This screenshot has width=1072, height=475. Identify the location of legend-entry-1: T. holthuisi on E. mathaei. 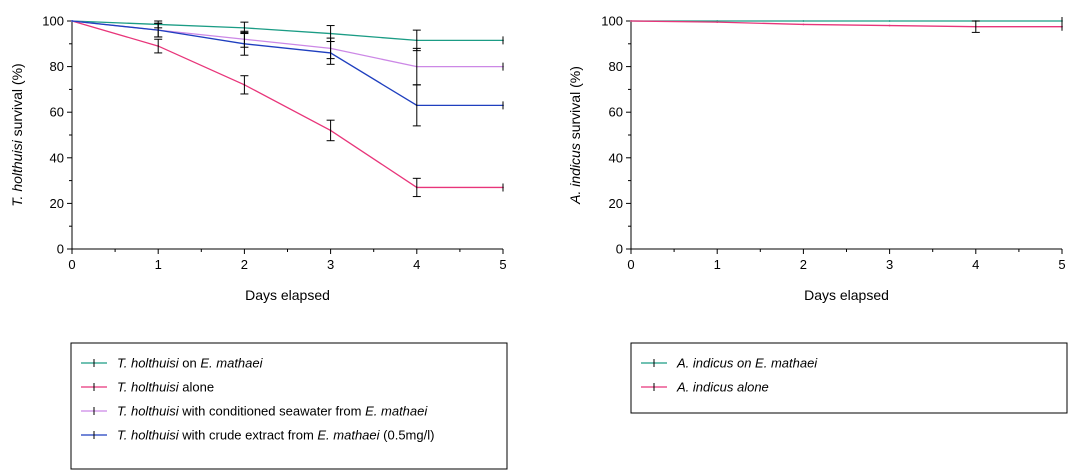
(190, 363).